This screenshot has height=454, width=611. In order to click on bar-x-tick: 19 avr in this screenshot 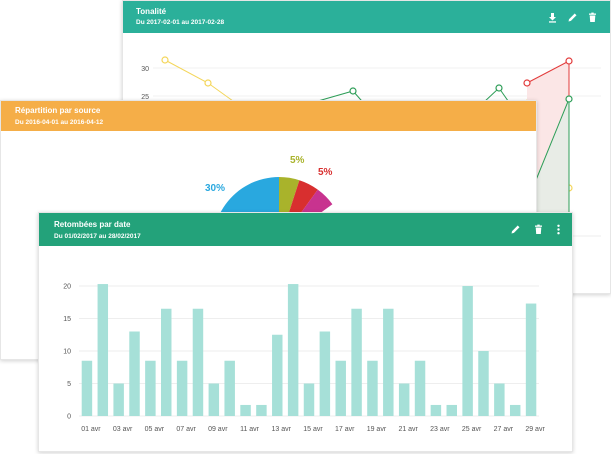, I will do `click(377, 429)`.